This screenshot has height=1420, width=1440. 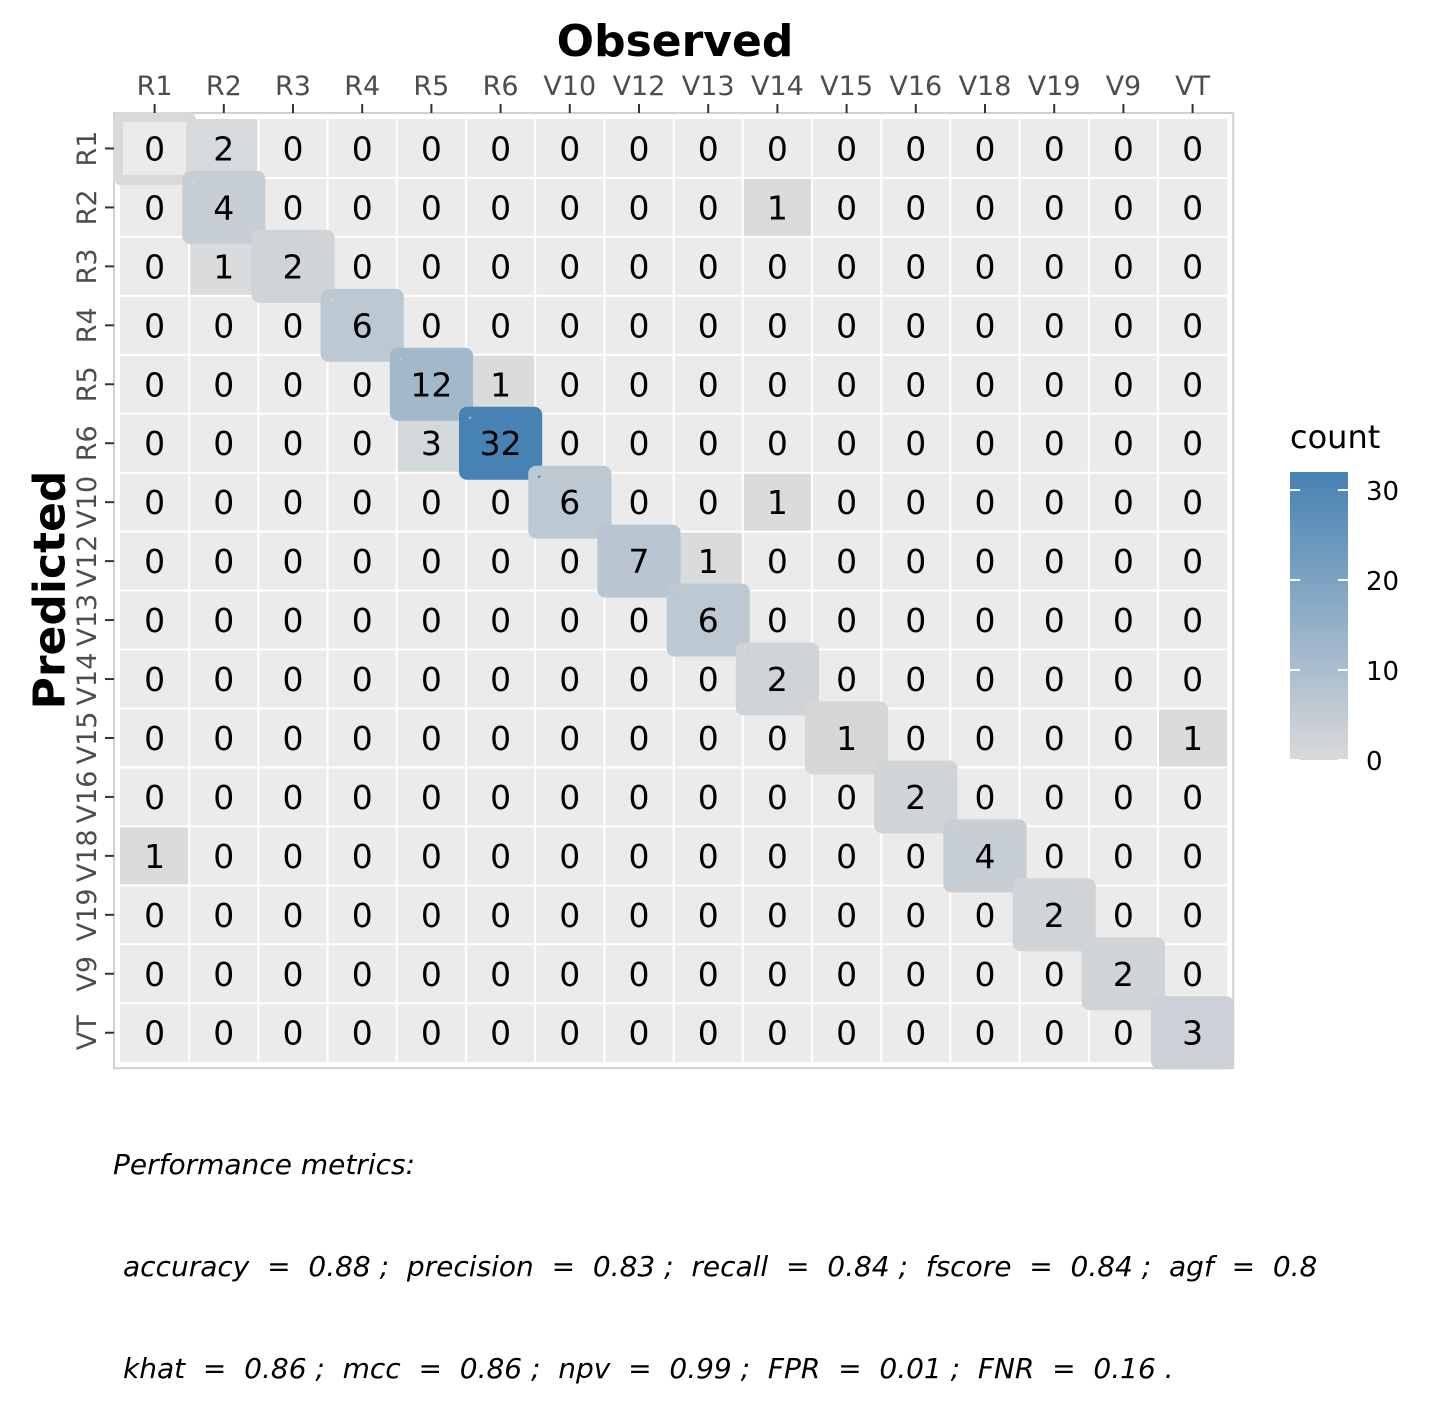 I want to click on x-tick-label: VT, so click(x=1192, y=86).